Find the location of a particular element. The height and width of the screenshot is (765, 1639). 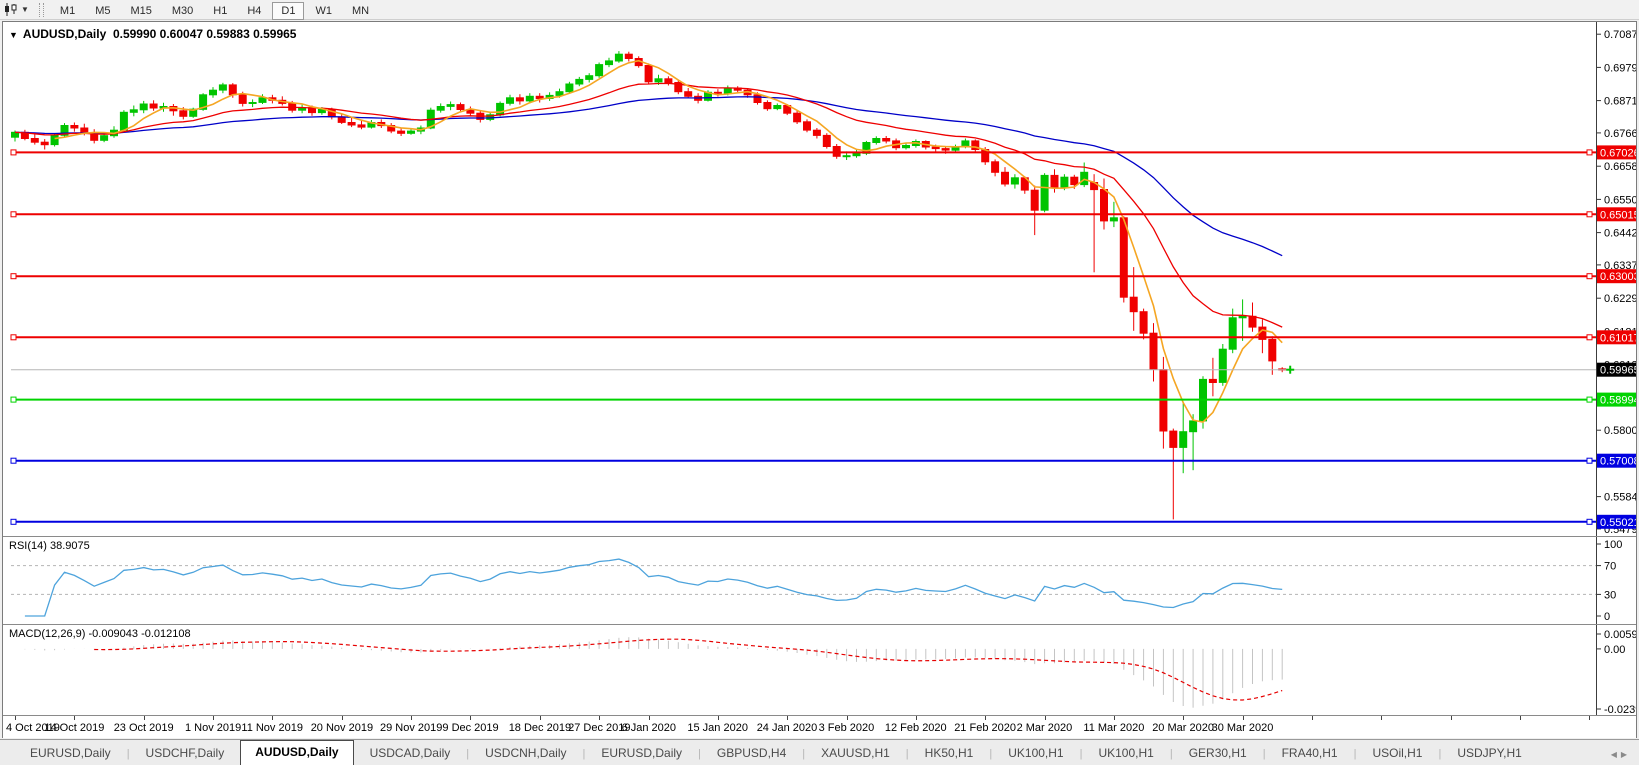

timeframe-button-m1: M1 is located at coordinates (67, 10).